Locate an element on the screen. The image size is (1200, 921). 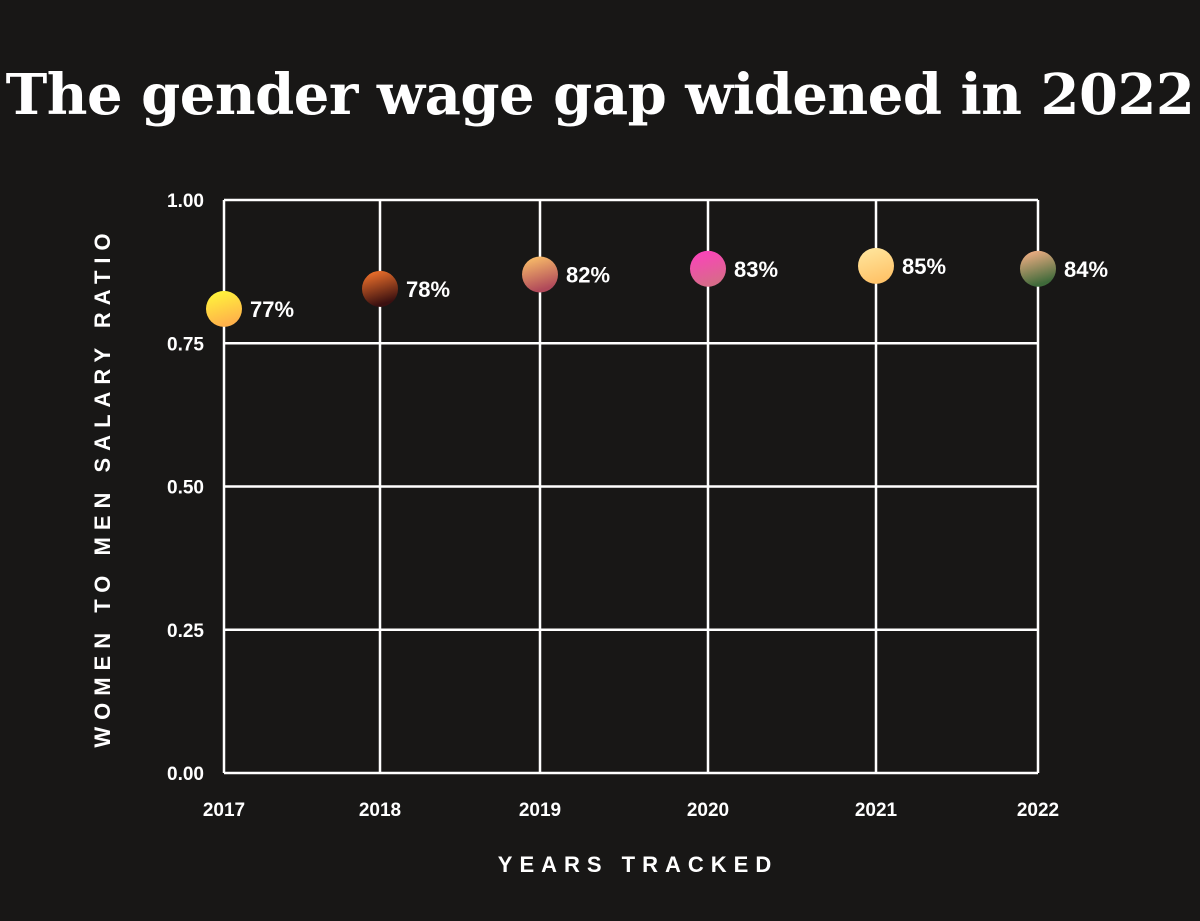
y-axis-title: WOMEN TO MEN SALARY RATIO is located at coordinates (102, 486).